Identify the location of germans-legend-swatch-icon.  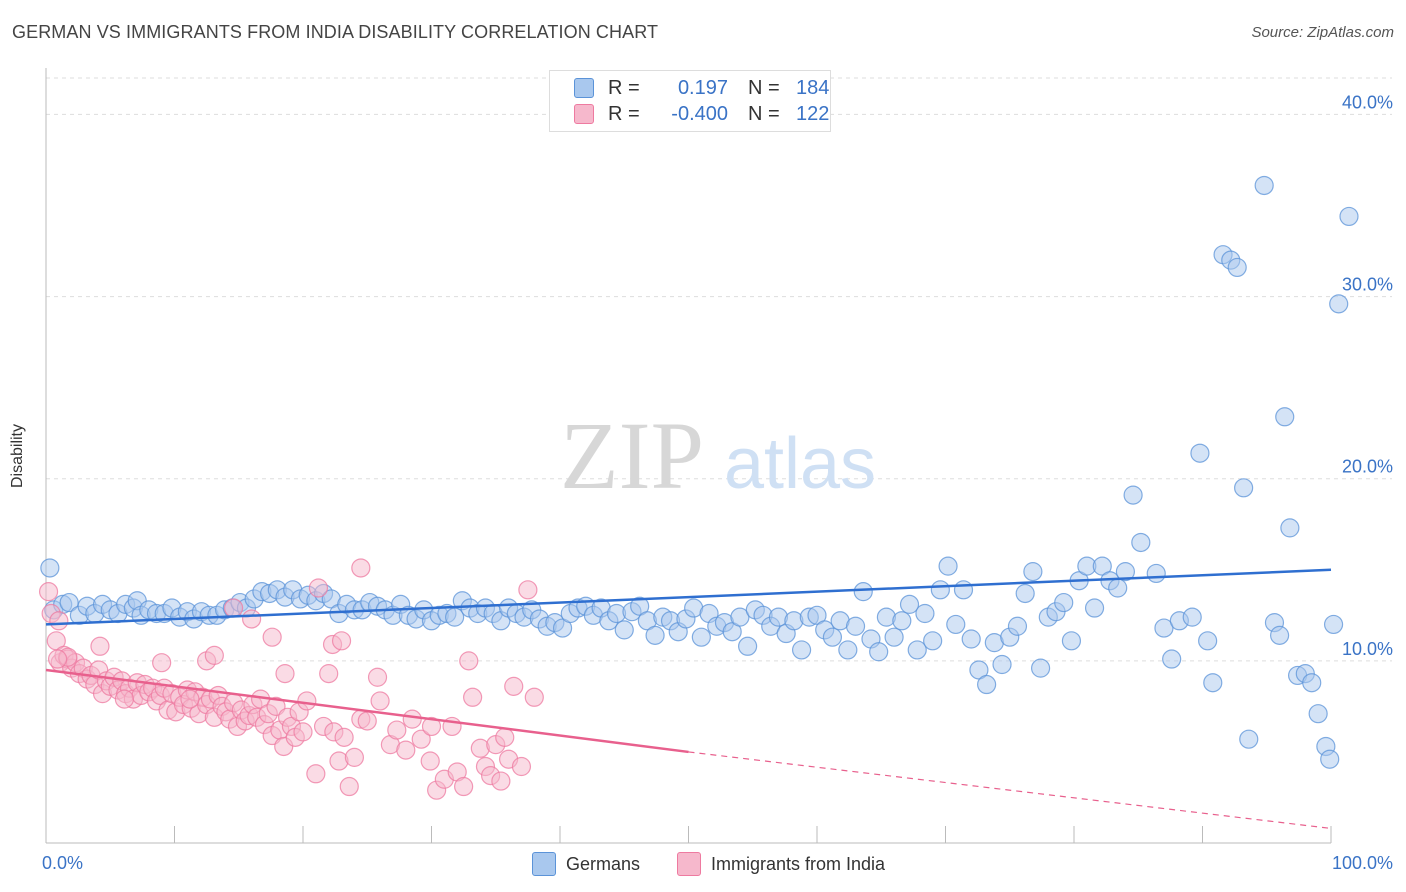
(544, 864).